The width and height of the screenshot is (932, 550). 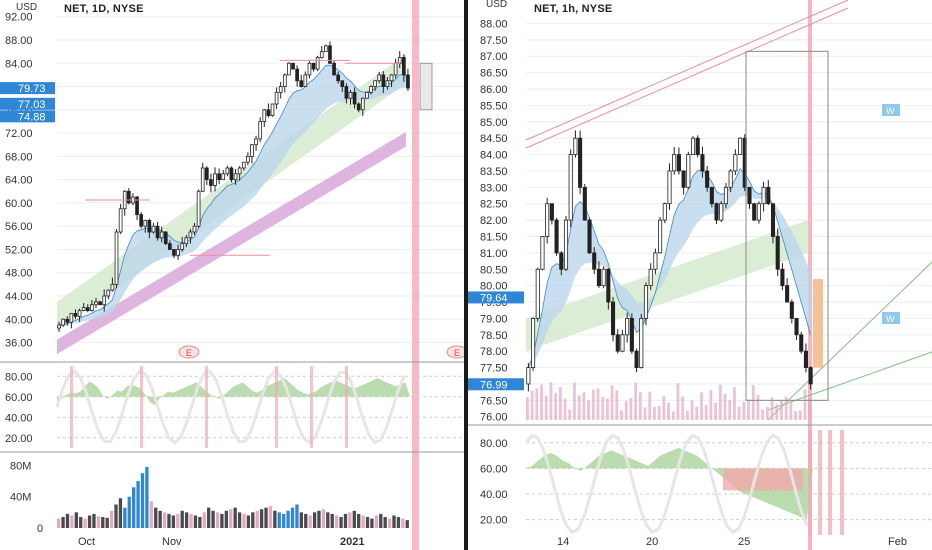 What do you see at coordinates (494, 521) in the screenshot?
I see `right-osc-tick: 20.00` at bounding box center [494, 521].